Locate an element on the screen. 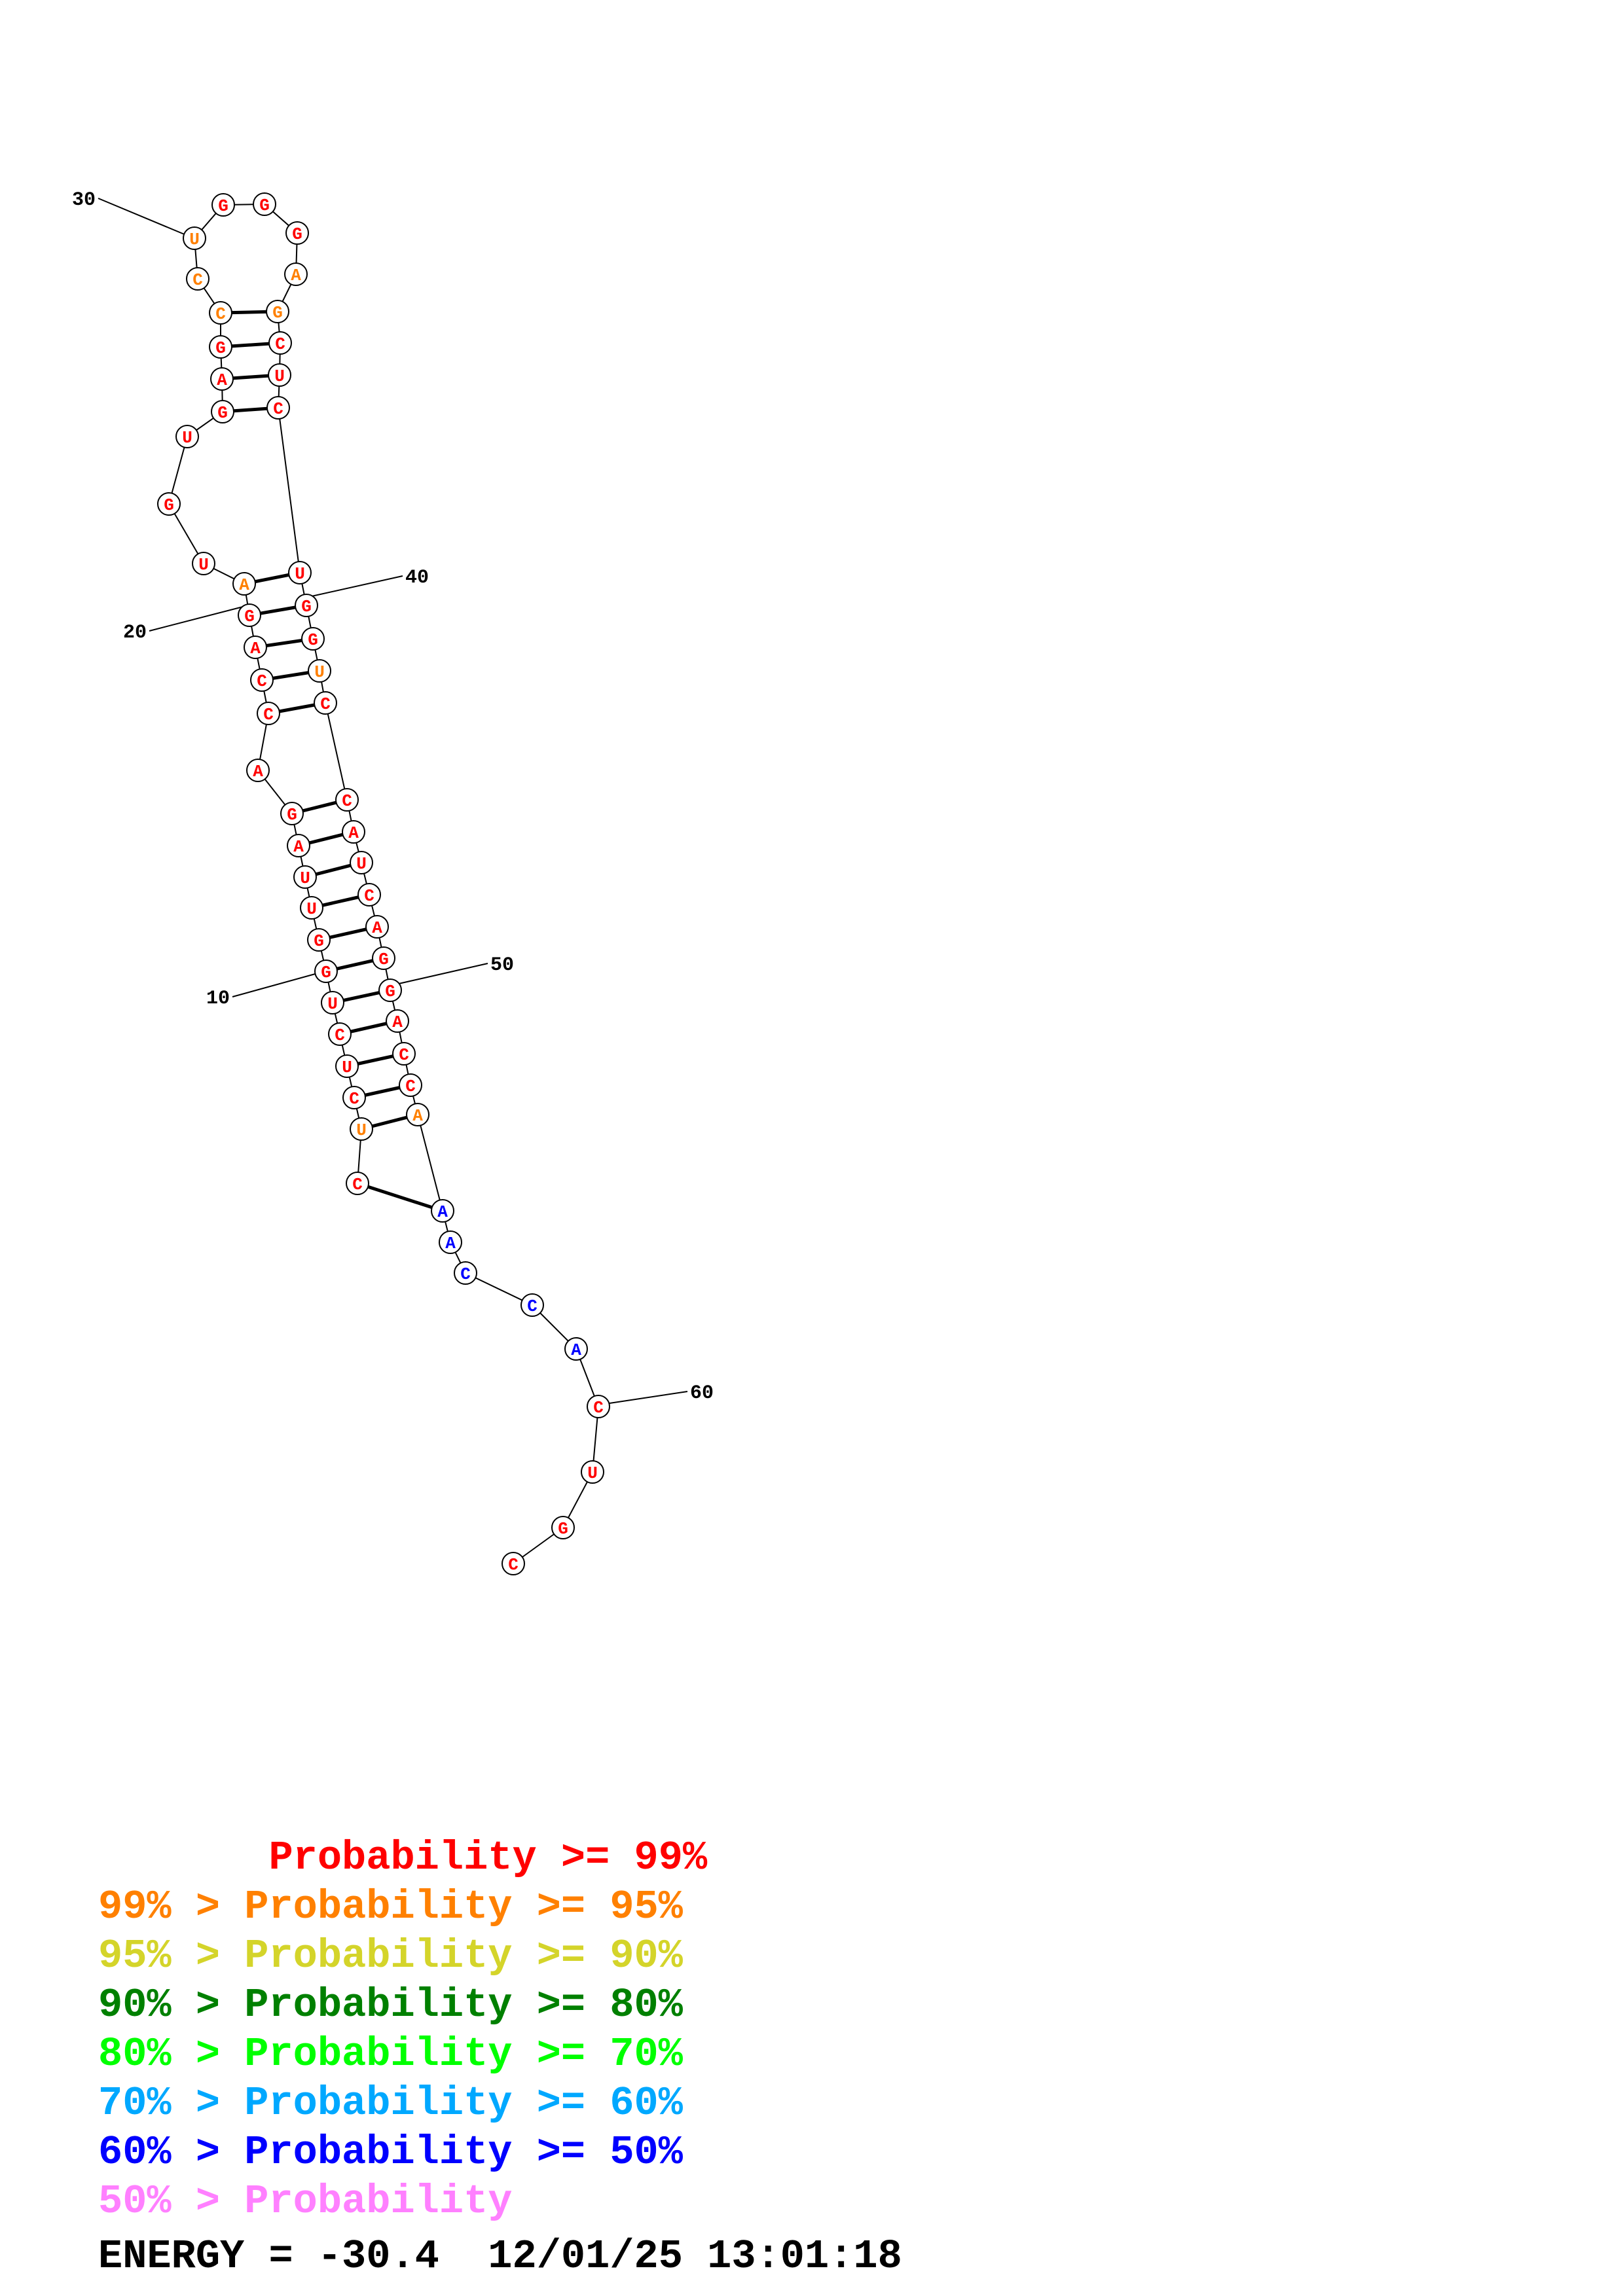 This screenshot has width=1623, height=2296. position-marker-label: 20 is located at coordinates (135, 633).